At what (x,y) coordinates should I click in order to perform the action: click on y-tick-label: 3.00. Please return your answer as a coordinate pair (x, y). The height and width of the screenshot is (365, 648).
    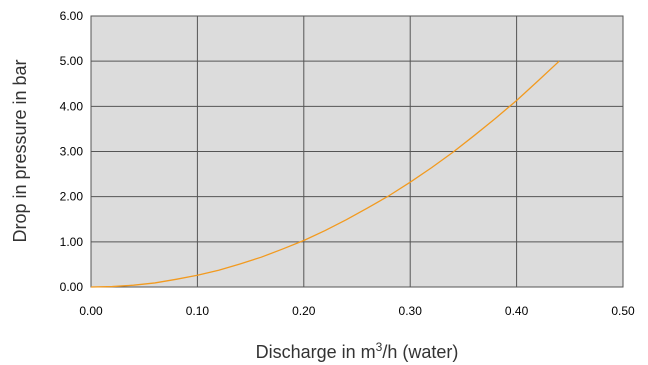
    Looking at the image, I should click on (72, 152).